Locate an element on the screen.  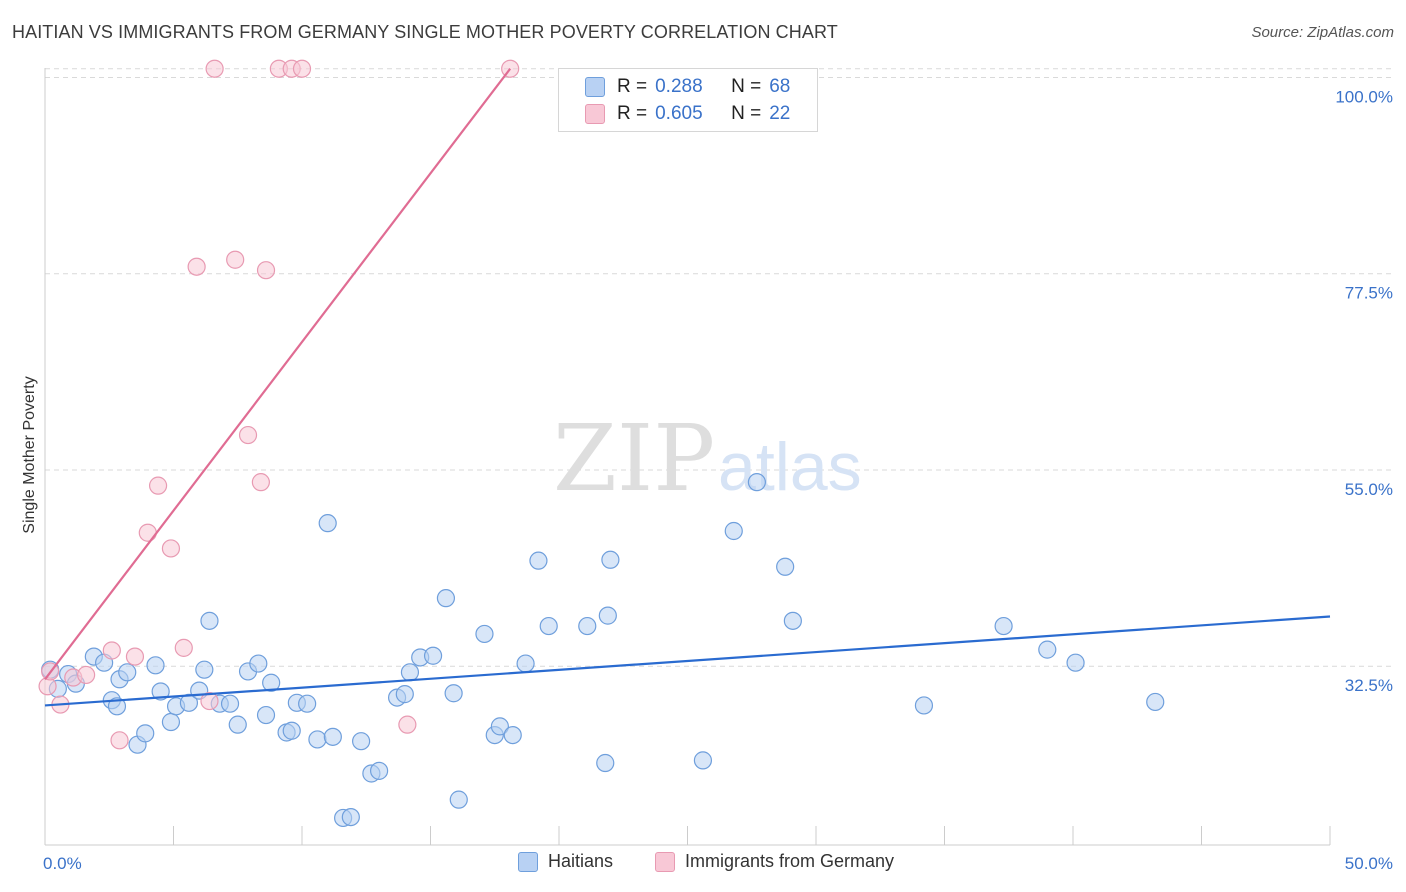
y-tick-label: 77.5% is located at coordinates (1369, 293).